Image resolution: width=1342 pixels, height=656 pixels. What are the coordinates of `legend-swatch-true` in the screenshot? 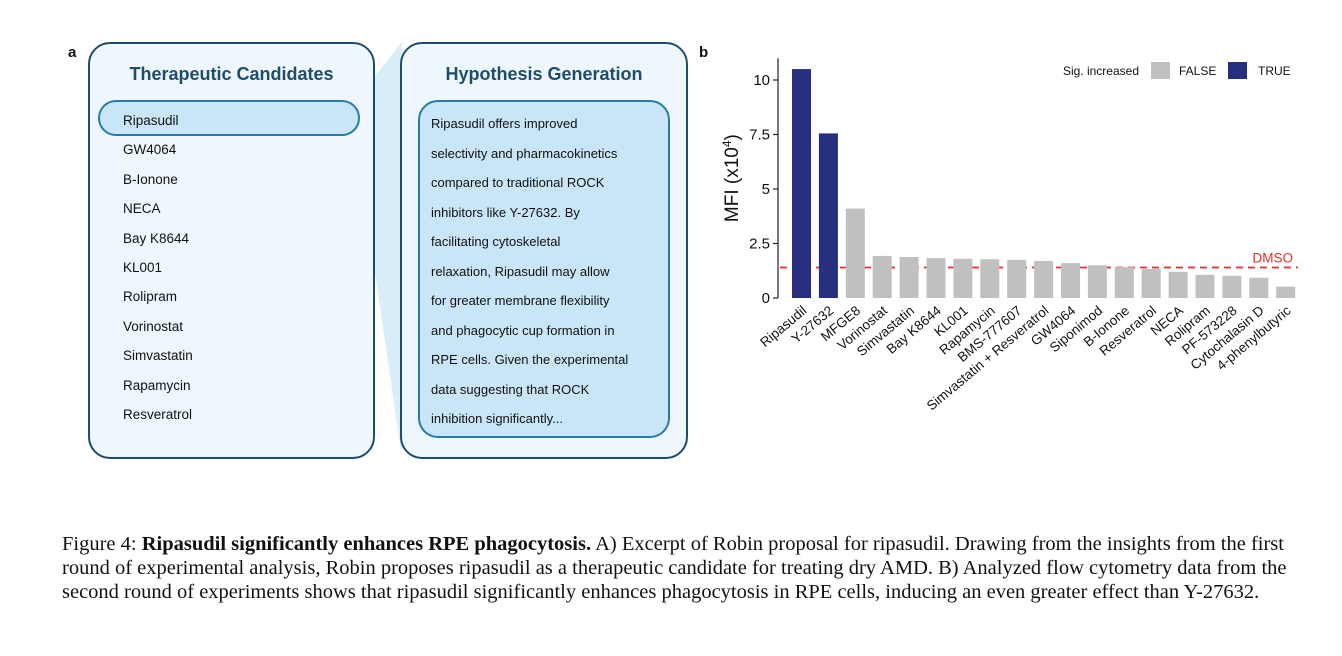 It's located at (1237, 70).